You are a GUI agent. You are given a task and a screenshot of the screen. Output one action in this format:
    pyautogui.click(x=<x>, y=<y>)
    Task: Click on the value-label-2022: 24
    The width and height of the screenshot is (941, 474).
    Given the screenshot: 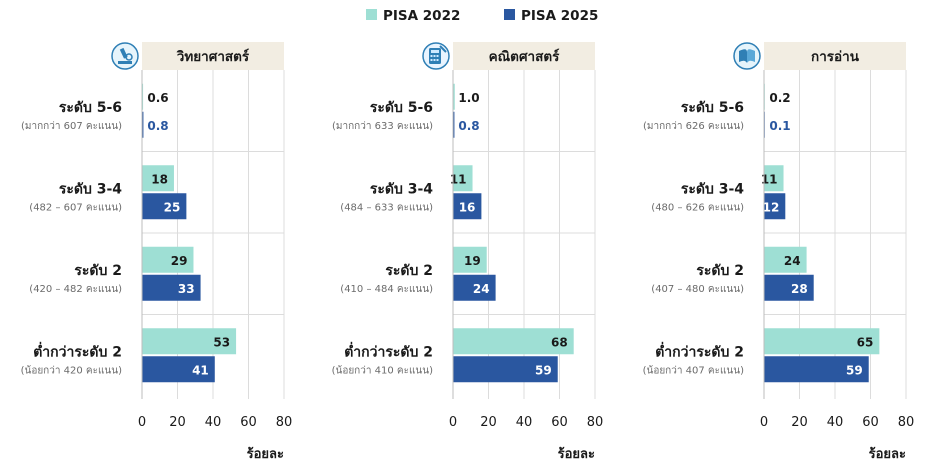 What is the action you would take?
    pyautogui.click(x=792, y=261)
    